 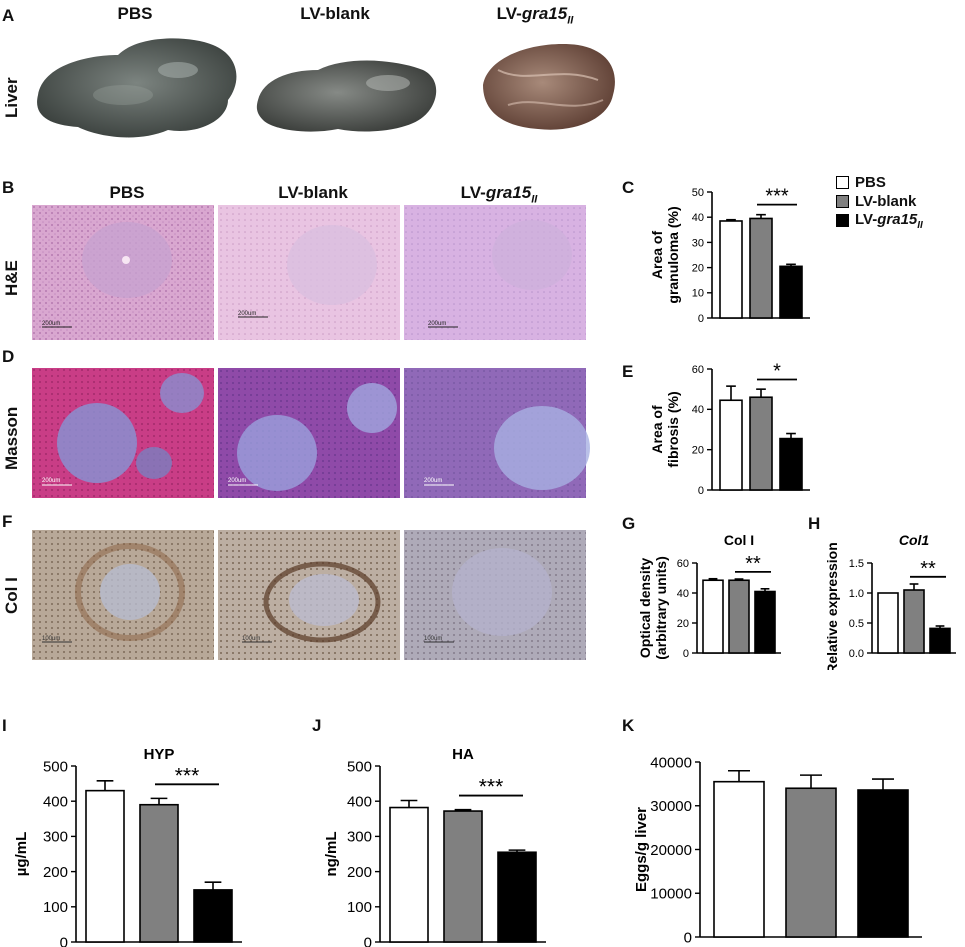 I want to click on y-label-e-0: Area of, so click(x=657, y=429).